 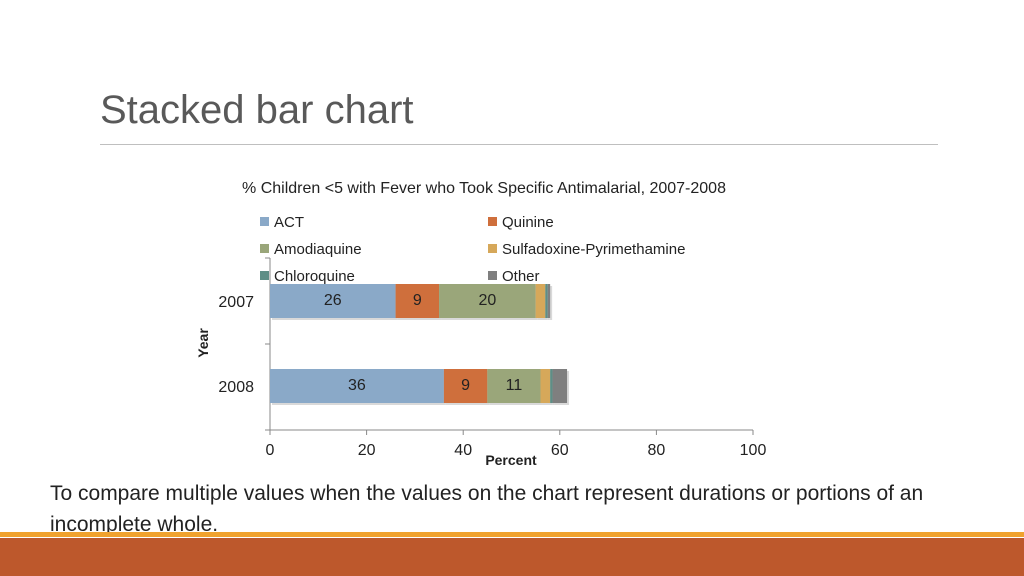 I want to click on x-tick-label-3: 60, so click(x=560, y=450).